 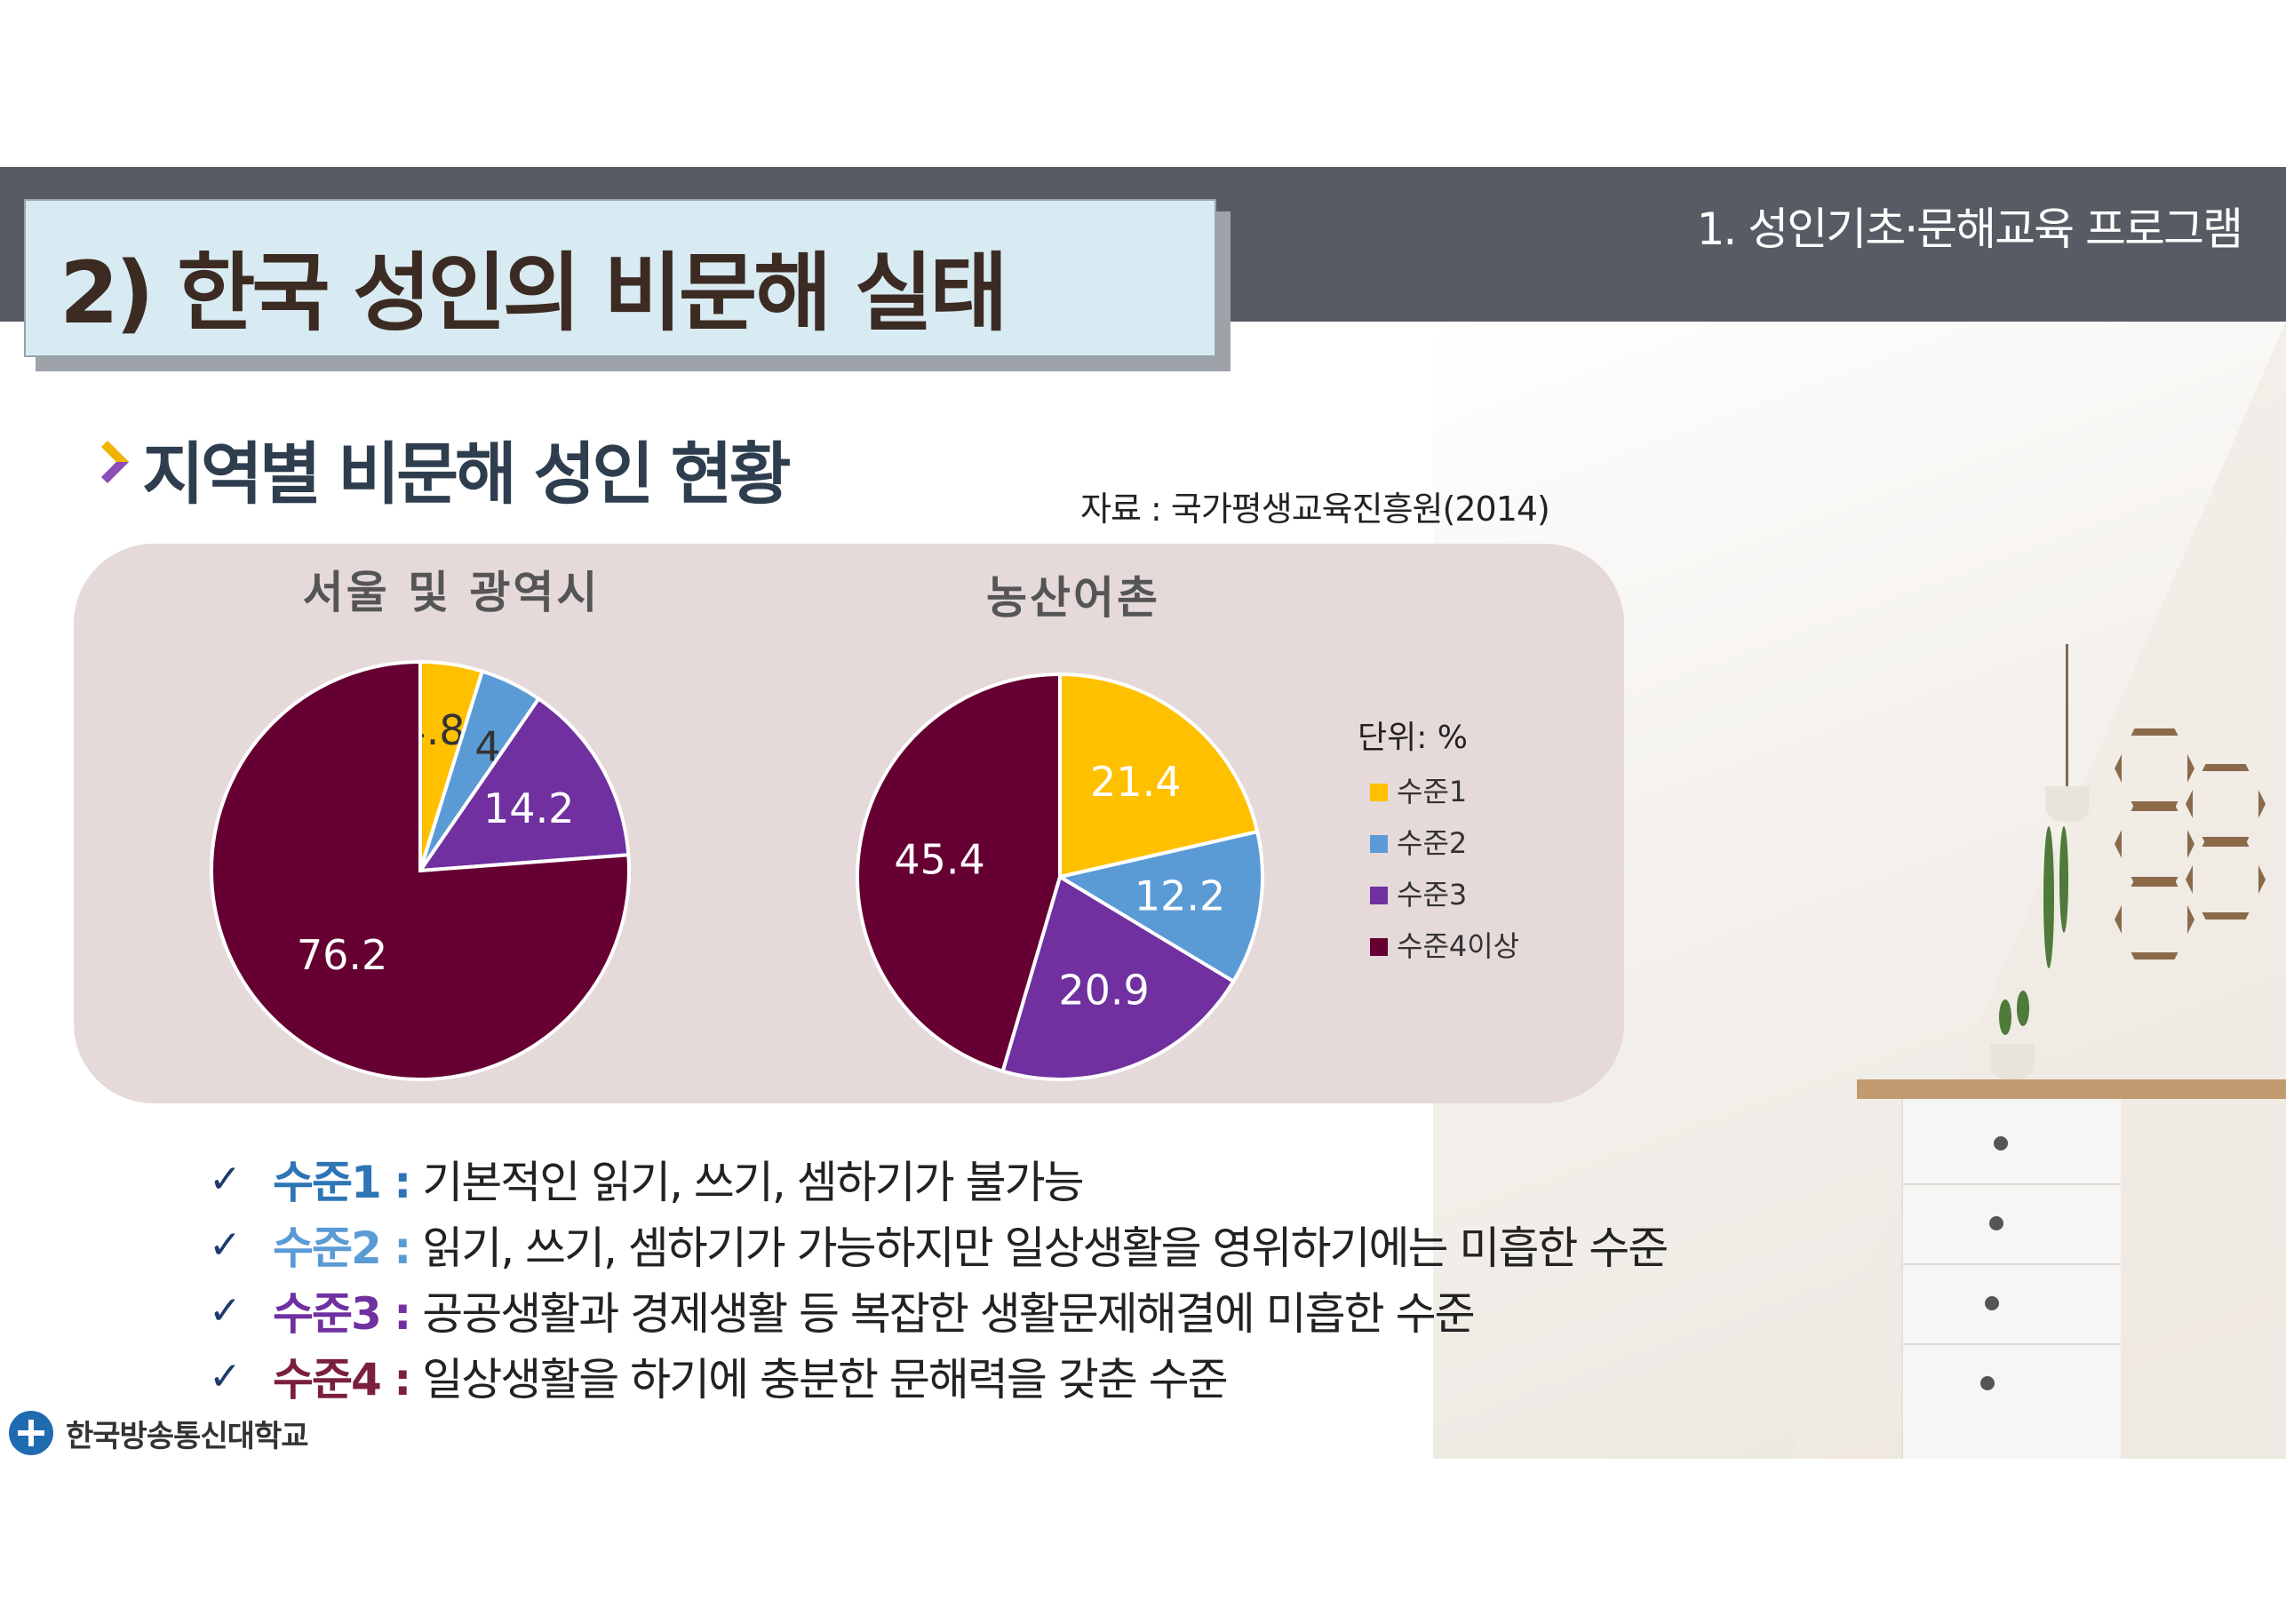 I want to click on page-title: 2) 한국 성인의 비문해 실태, so click(x=534, y=293).